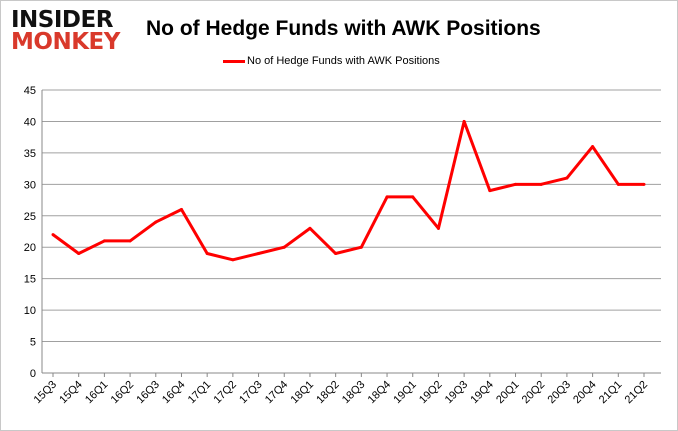  I want to click on x-tick-label: 16Q4, so click(174, 393).